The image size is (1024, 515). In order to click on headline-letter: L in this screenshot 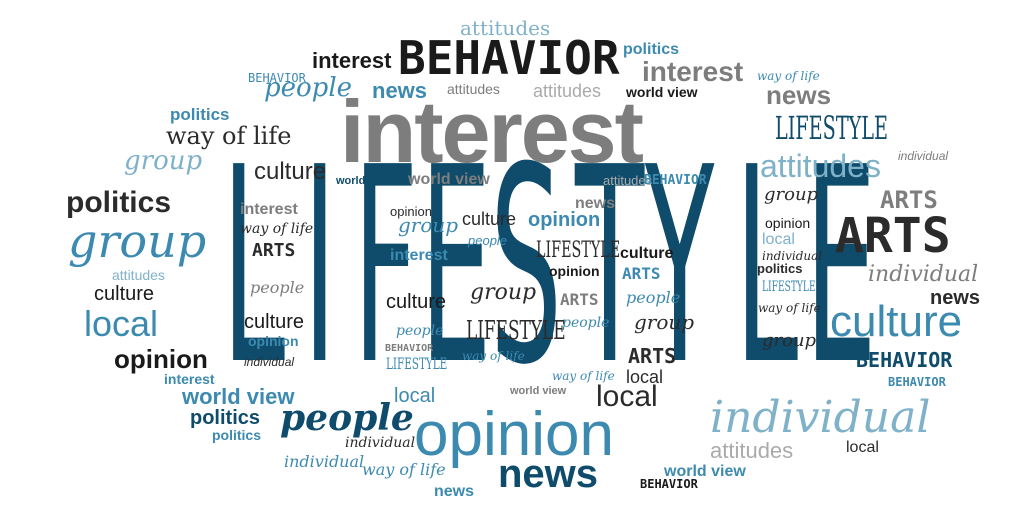, I will do `click(767, 266)`.